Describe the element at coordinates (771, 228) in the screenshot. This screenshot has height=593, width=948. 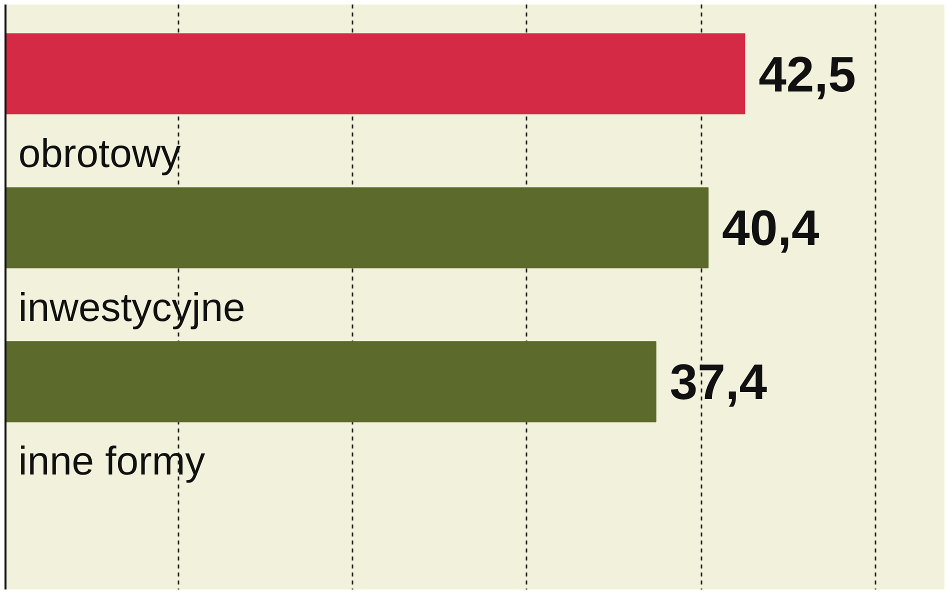
I see `data-label: 40,4` at that location.